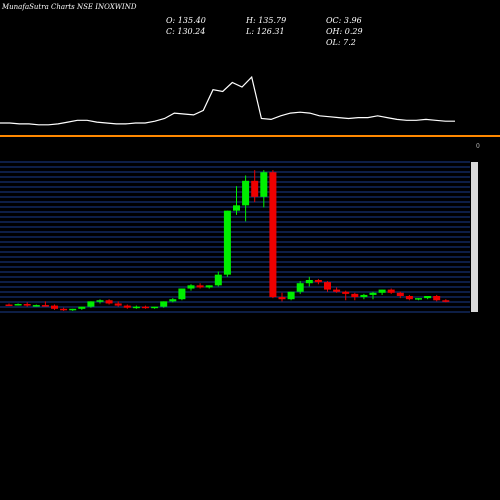  Describe the element at coordinates (474, 237) in the screenshot. I see `price-axis-strip` at that location.